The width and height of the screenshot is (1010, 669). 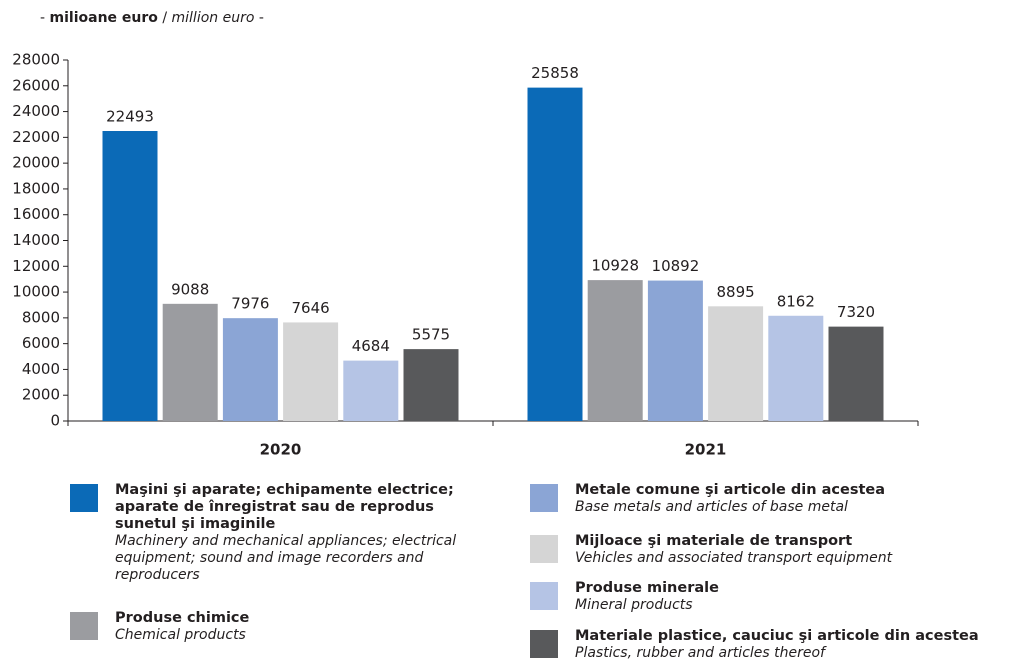 I want to click on value-label: 7646, so click(x=311, y=308).